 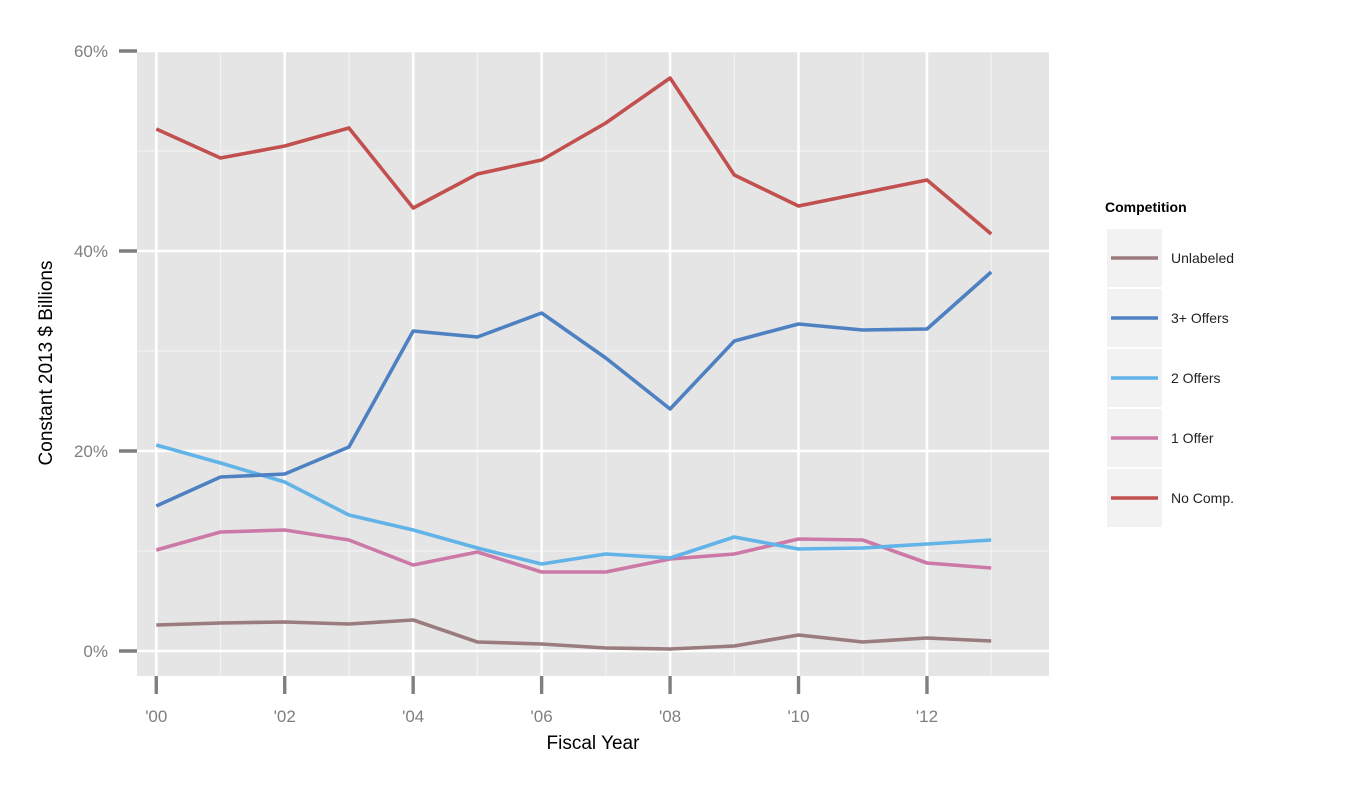 What do you see at coordinates (1196, 378) in the screenshot?
I see `legend-label-2-offers: 2 Offers` at bounding box center [1196, 378].